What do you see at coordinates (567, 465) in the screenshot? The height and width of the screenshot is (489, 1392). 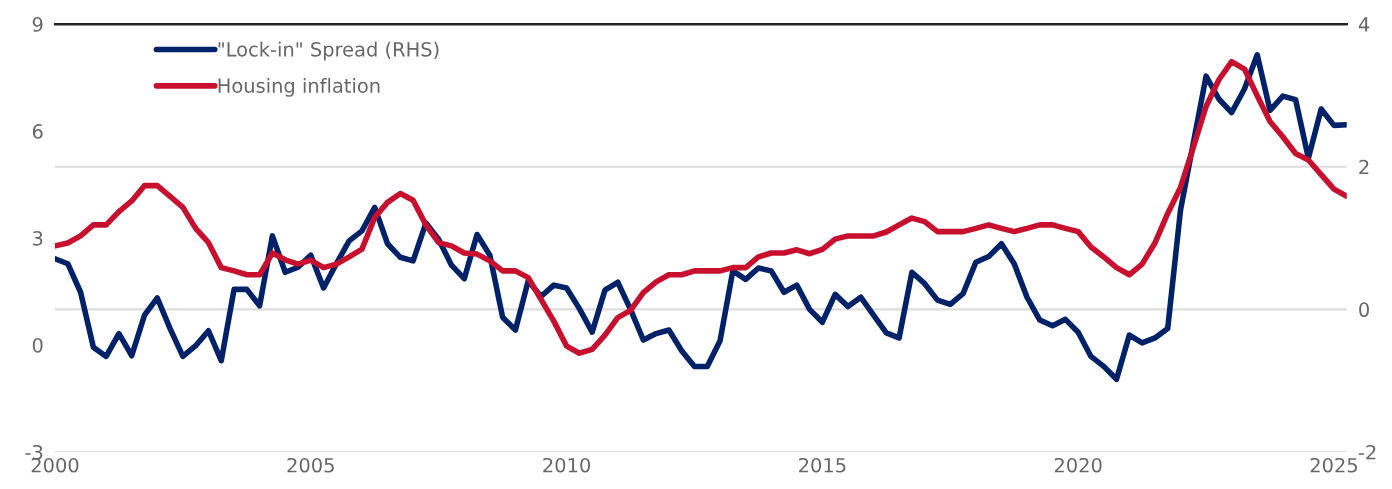 I see `x-tick-label: 2010` at bounding box center [567, 465].